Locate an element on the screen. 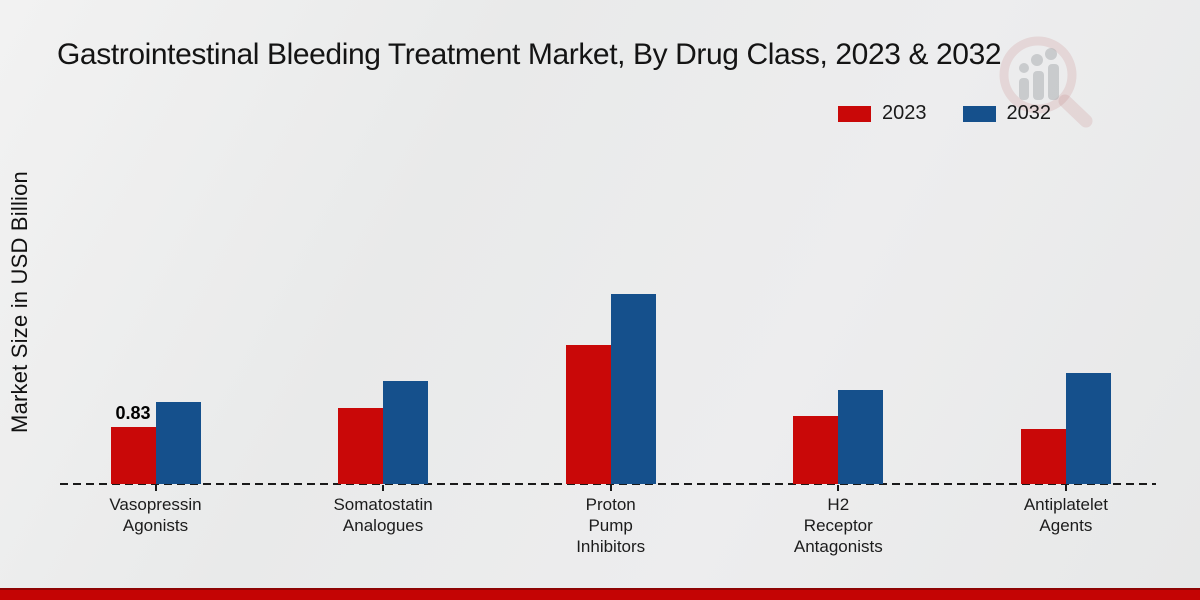  bar-2032-proton-pump-inhibitors is located at coordinates (633, 389).